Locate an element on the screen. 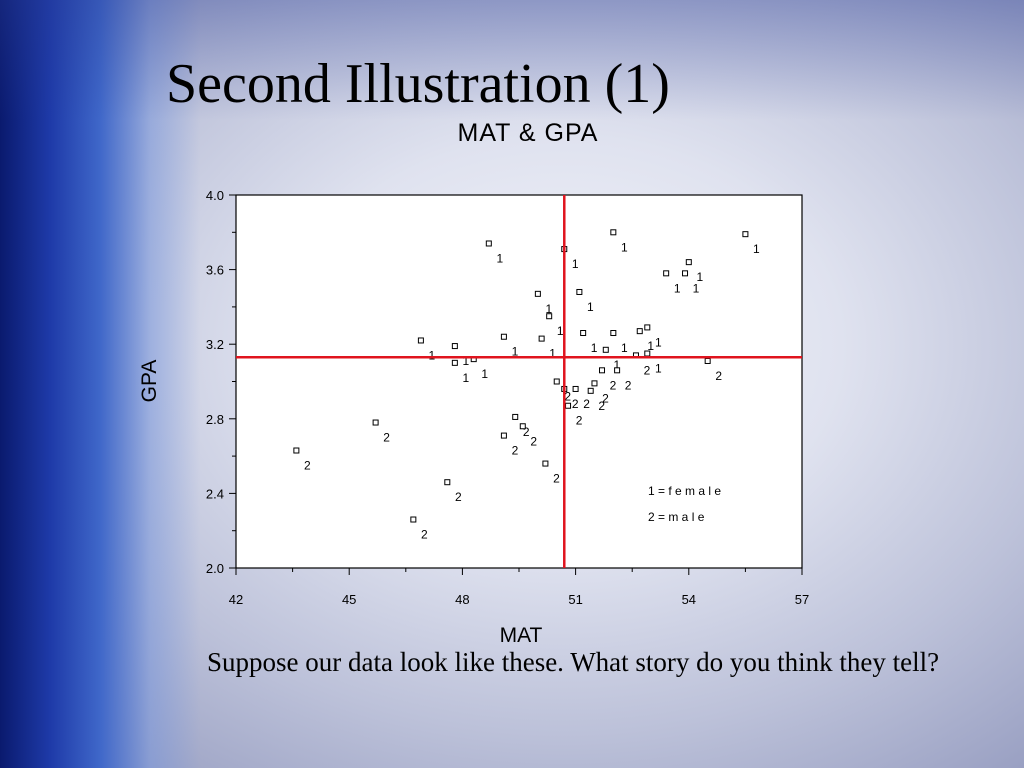 Image resolution: width=1024 pixels, height=768 pixels. x-tick-label: 48 is located at coordinates (462, 599).